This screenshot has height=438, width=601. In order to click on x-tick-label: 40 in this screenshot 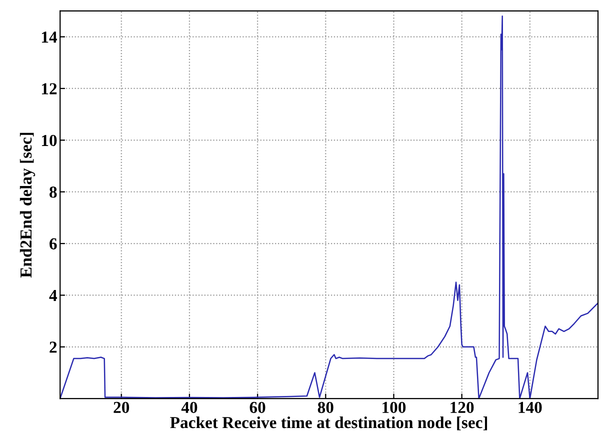, I will do `click(189, 408)`.